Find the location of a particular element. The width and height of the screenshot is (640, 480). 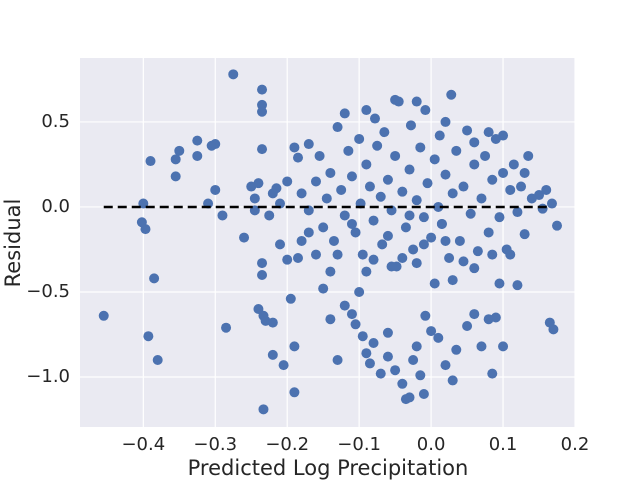

y-tick-label: 0.5 is located at coordinates (55, 121).